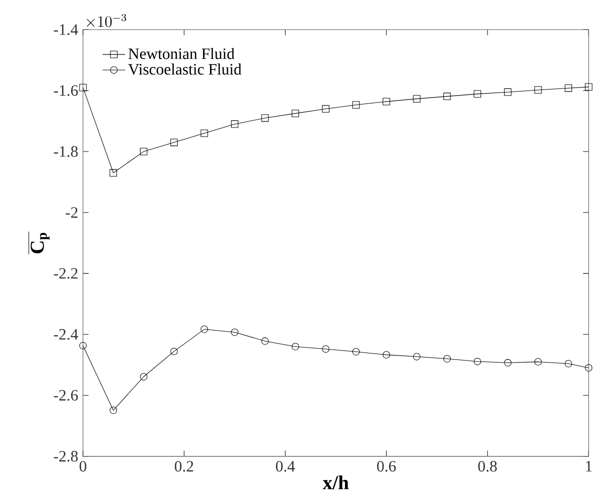 This screenshot has width=597, height=494. Describe the element at coordinates (106, 21) in the screenshot. I see `text: $\times 10^{-3}$` at that location.